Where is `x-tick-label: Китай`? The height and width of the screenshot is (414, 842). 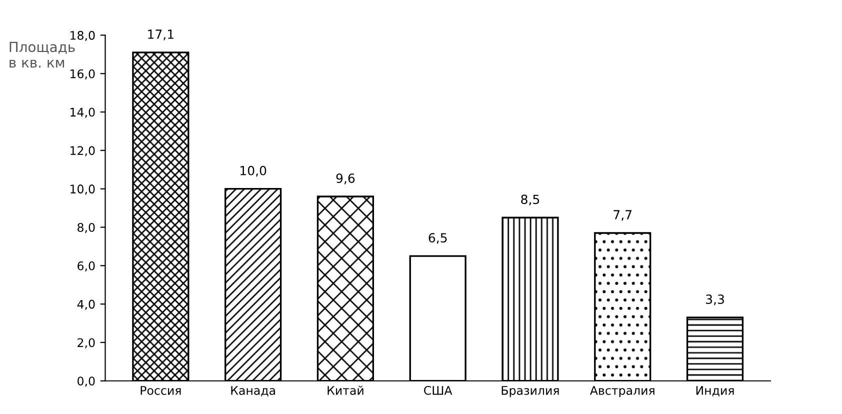
x-tick-label: Китай is located at coordinates (346, 390).